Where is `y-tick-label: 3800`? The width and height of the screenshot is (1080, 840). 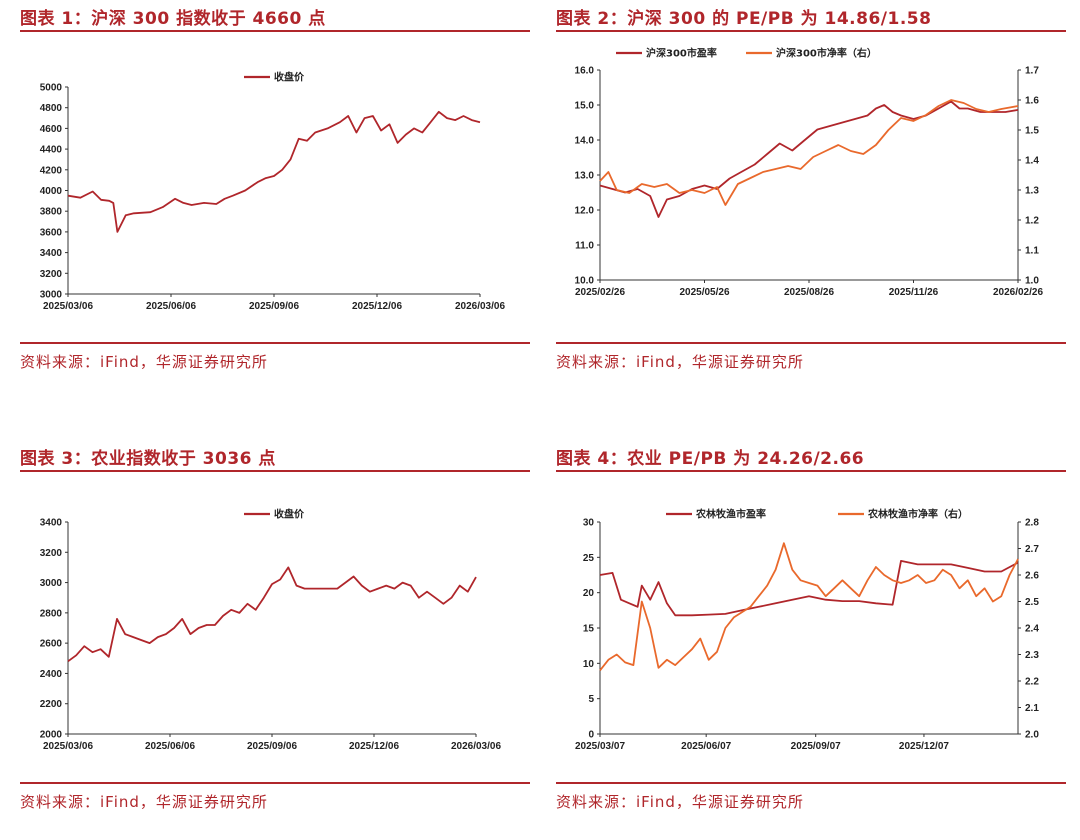 y-tick-label: 3800 is located at coordinates (51, 212).